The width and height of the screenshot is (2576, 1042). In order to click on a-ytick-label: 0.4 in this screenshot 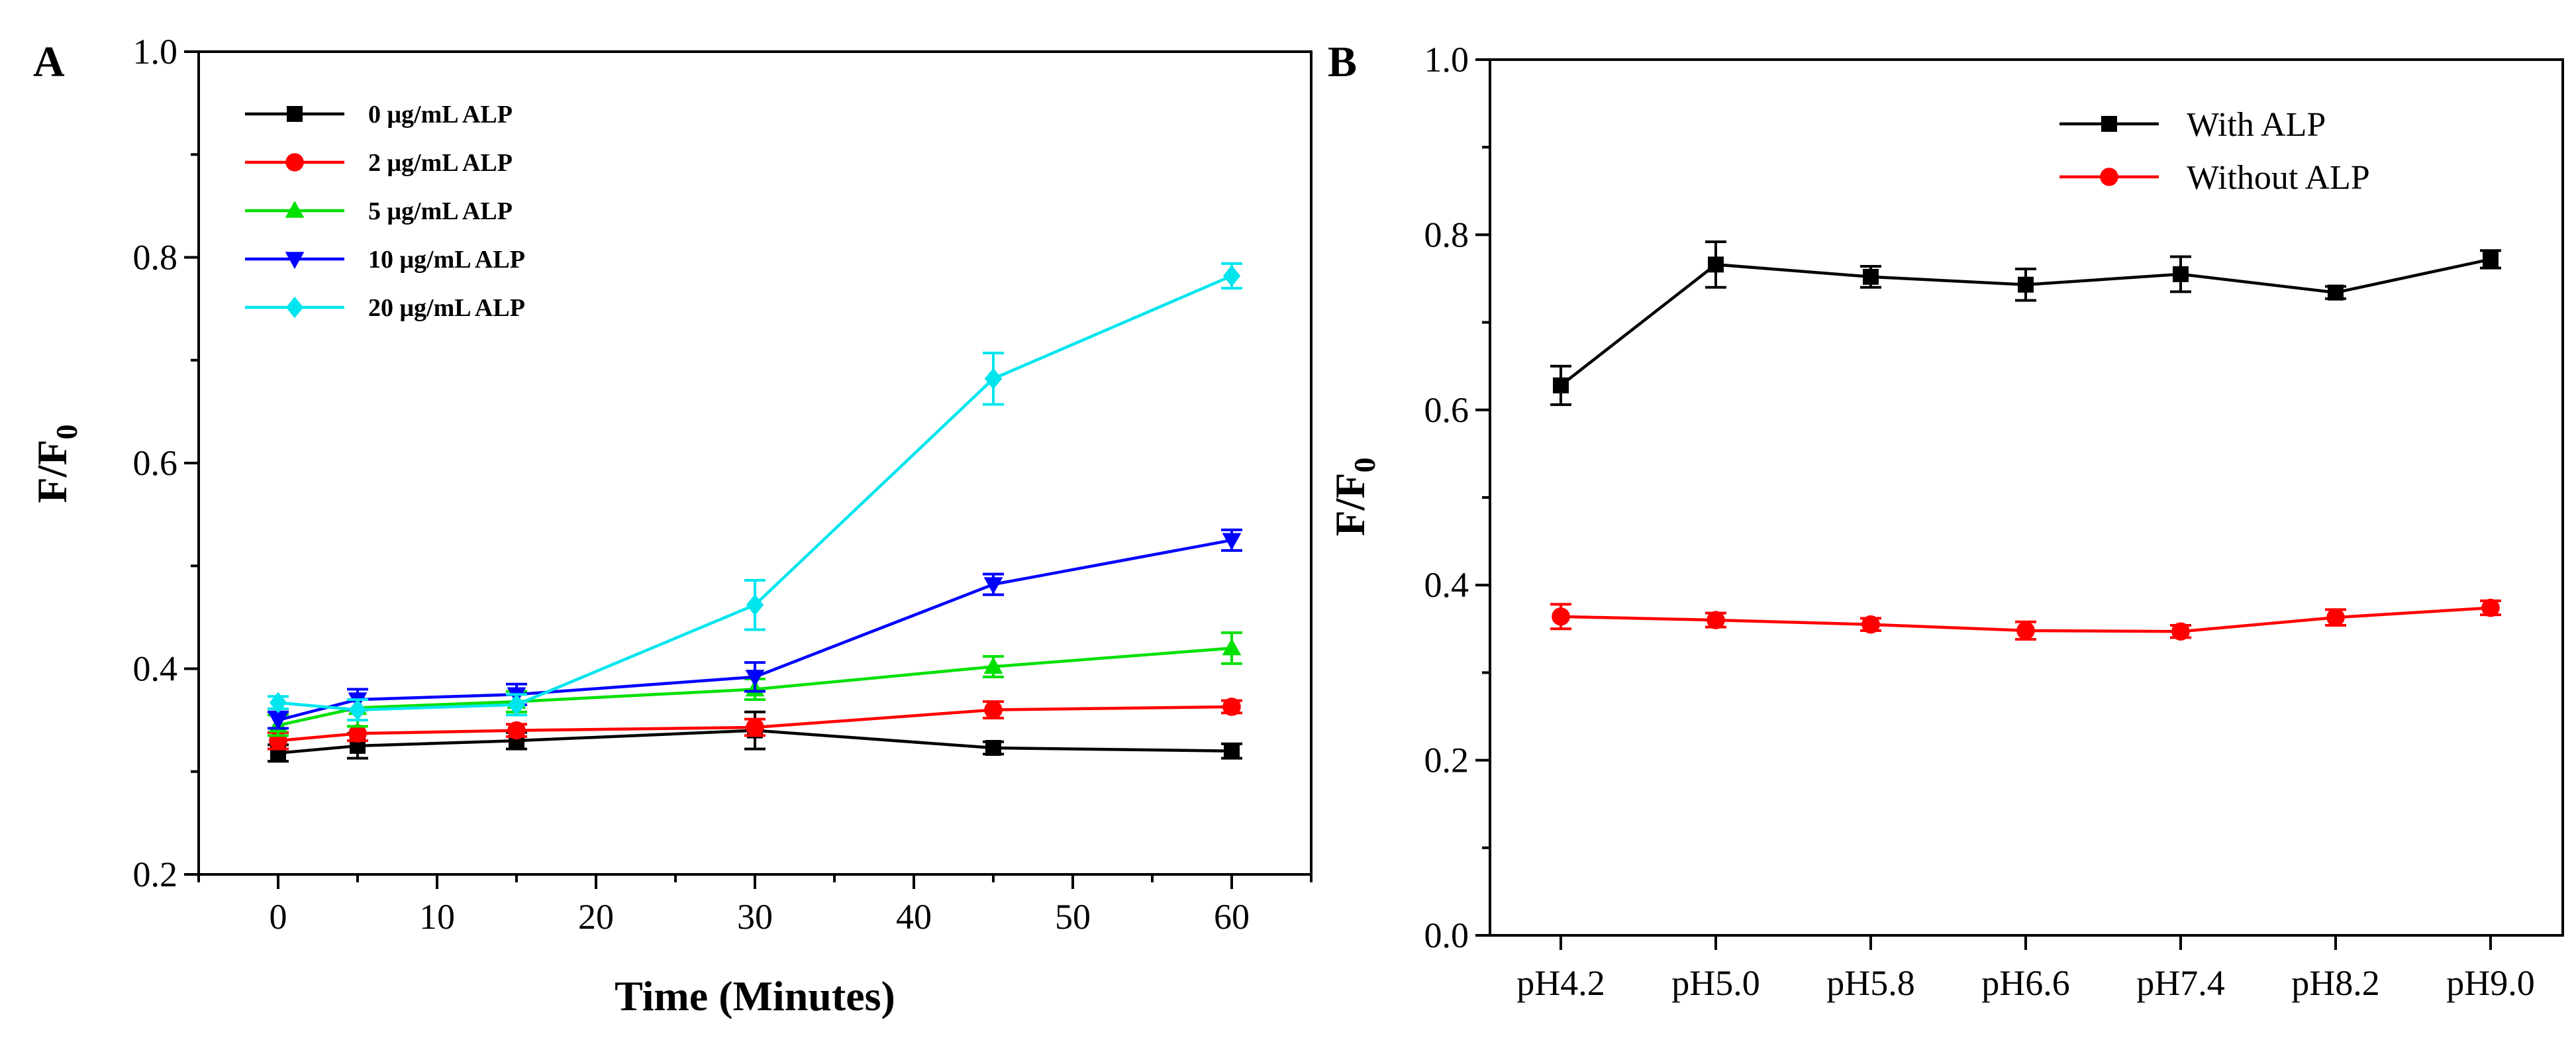, I will do `click(155, 669)`.